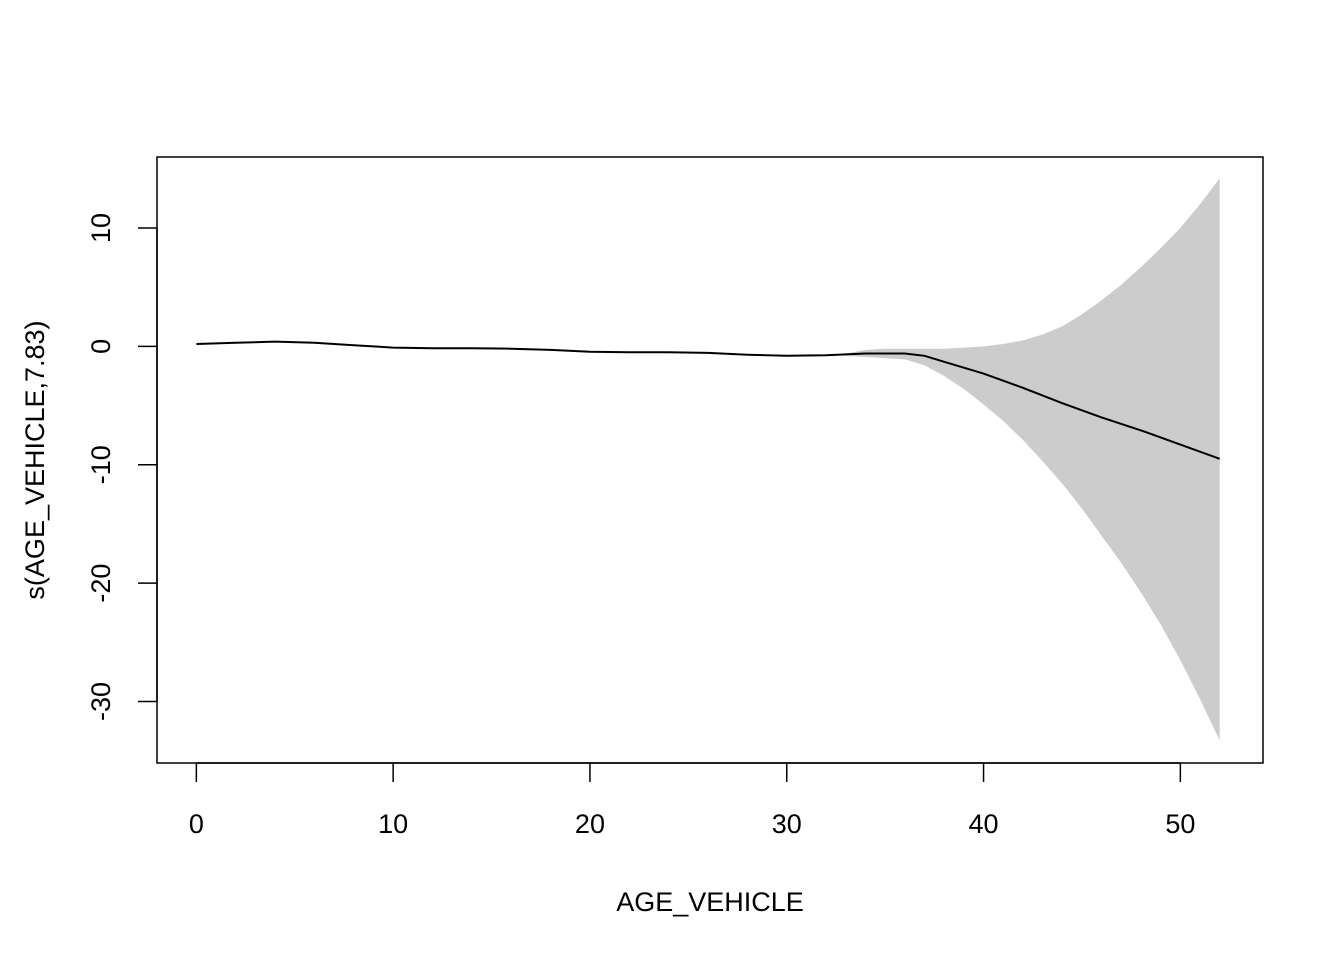 Image resolution: width=1344 pixels, height=960 pixels. I want to click on estimate-line-layer, so click(708, 400).